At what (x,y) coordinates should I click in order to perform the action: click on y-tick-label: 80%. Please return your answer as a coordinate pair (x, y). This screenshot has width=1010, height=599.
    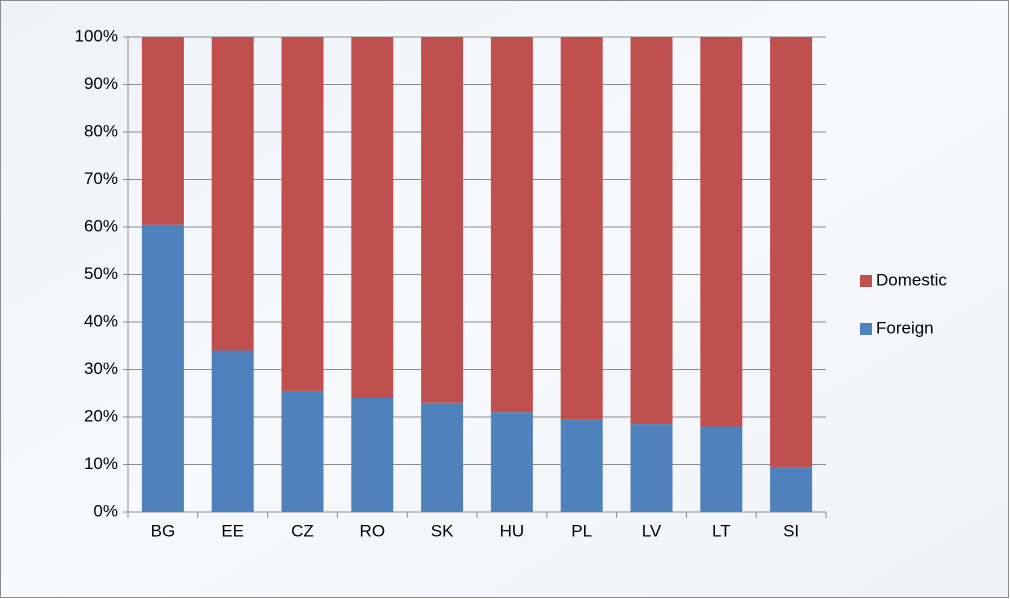
    Looking at the image, I should click on (101, 130).